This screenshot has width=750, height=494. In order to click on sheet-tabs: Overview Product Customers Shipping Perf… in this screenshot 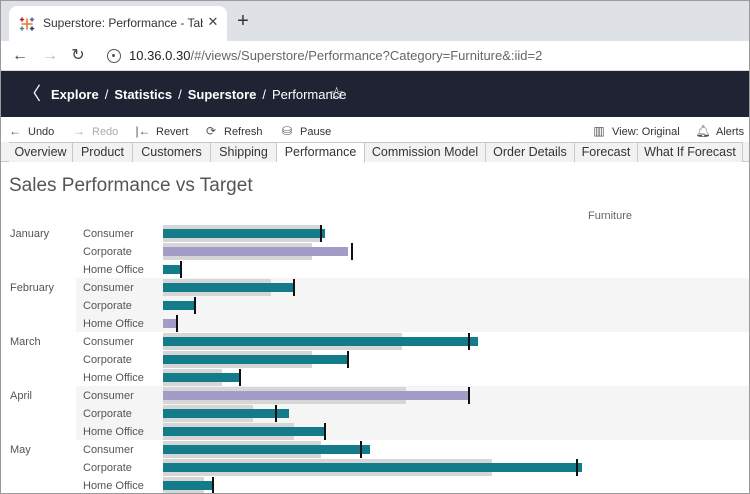, I will do `click(375, 152)`.